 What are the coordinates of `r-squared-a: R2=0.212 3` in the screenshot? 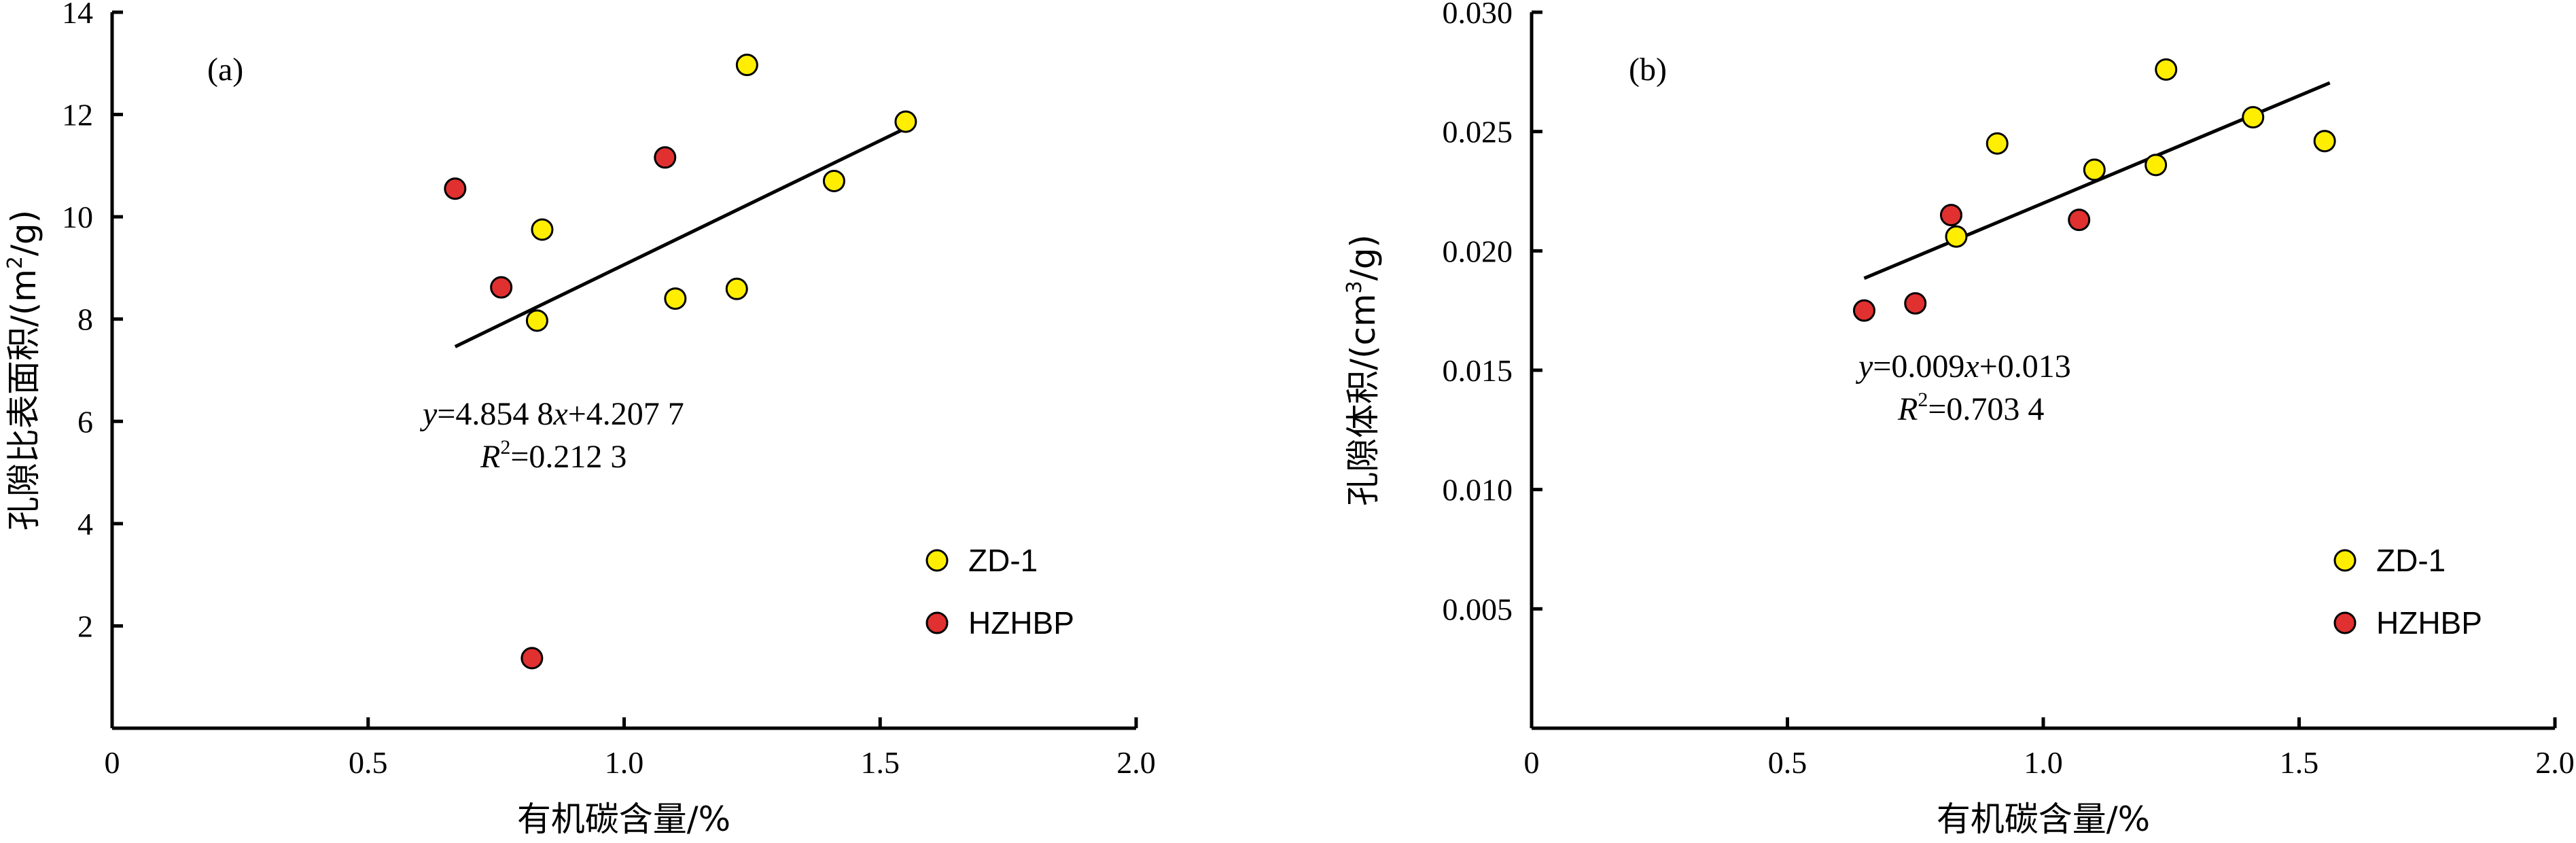 It's located at (553, 456).